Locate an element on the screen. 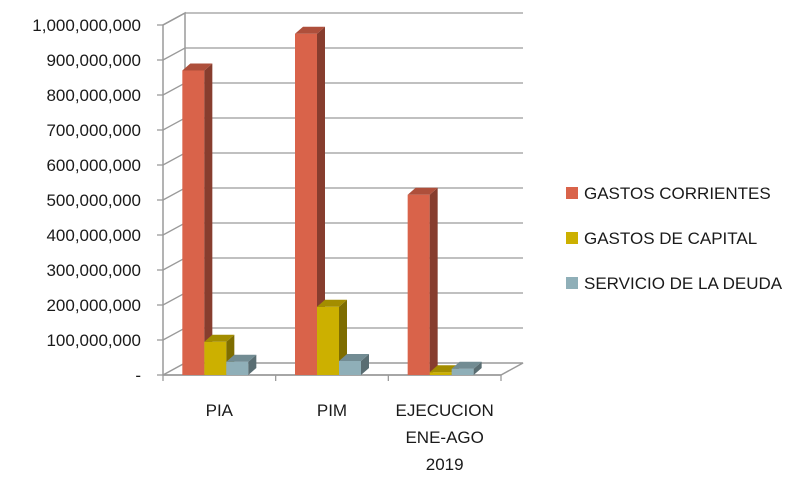 This screenshot has width=794, height=479. y-tick-label: 200,000,000 is located at coordinates (93, 305).